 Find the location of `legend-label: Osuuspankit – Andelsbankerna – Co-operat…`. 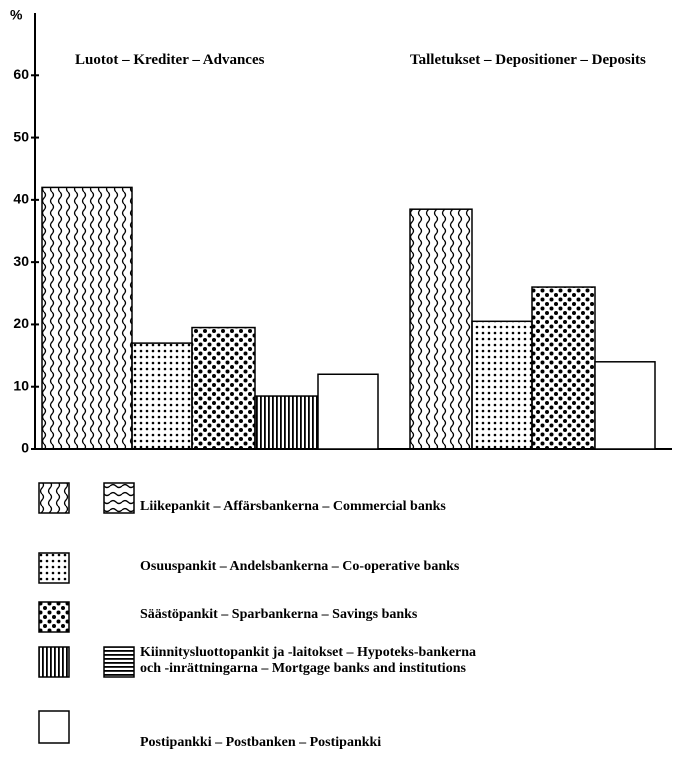

legend-label: Osuuspankit – Andelsbankerna – Co-operat… is located at coordinates (300, 566).